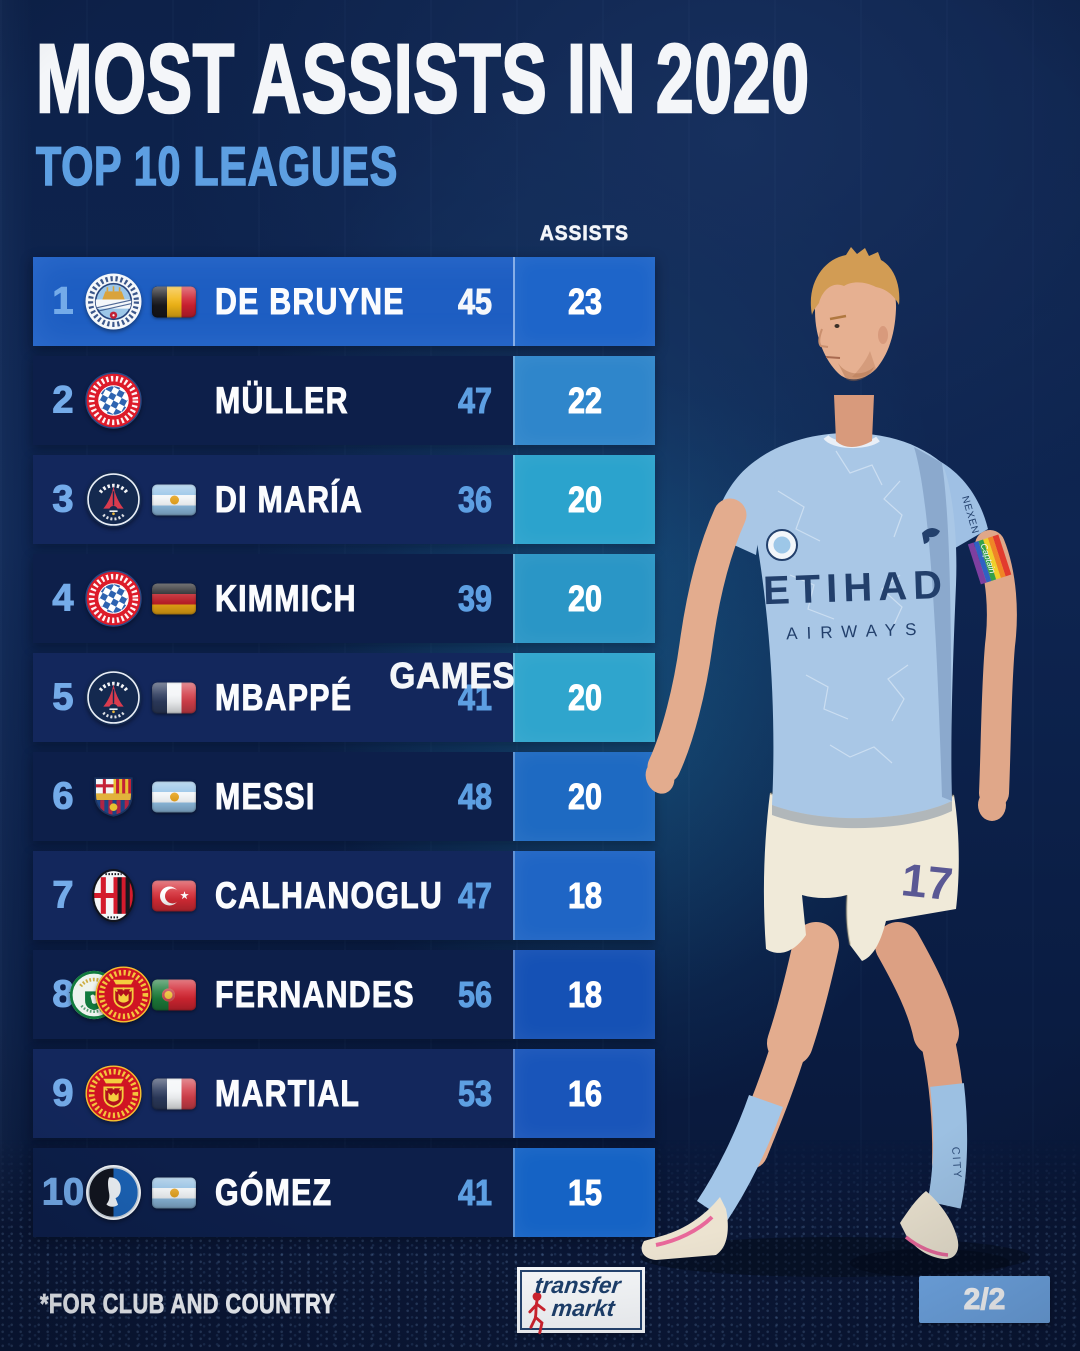 This screenshot has width=1080, height=1351. Describe the element at coordinates (584, 234) in the screenshot. I see `column-header-assists: ASSISTS` at that location.